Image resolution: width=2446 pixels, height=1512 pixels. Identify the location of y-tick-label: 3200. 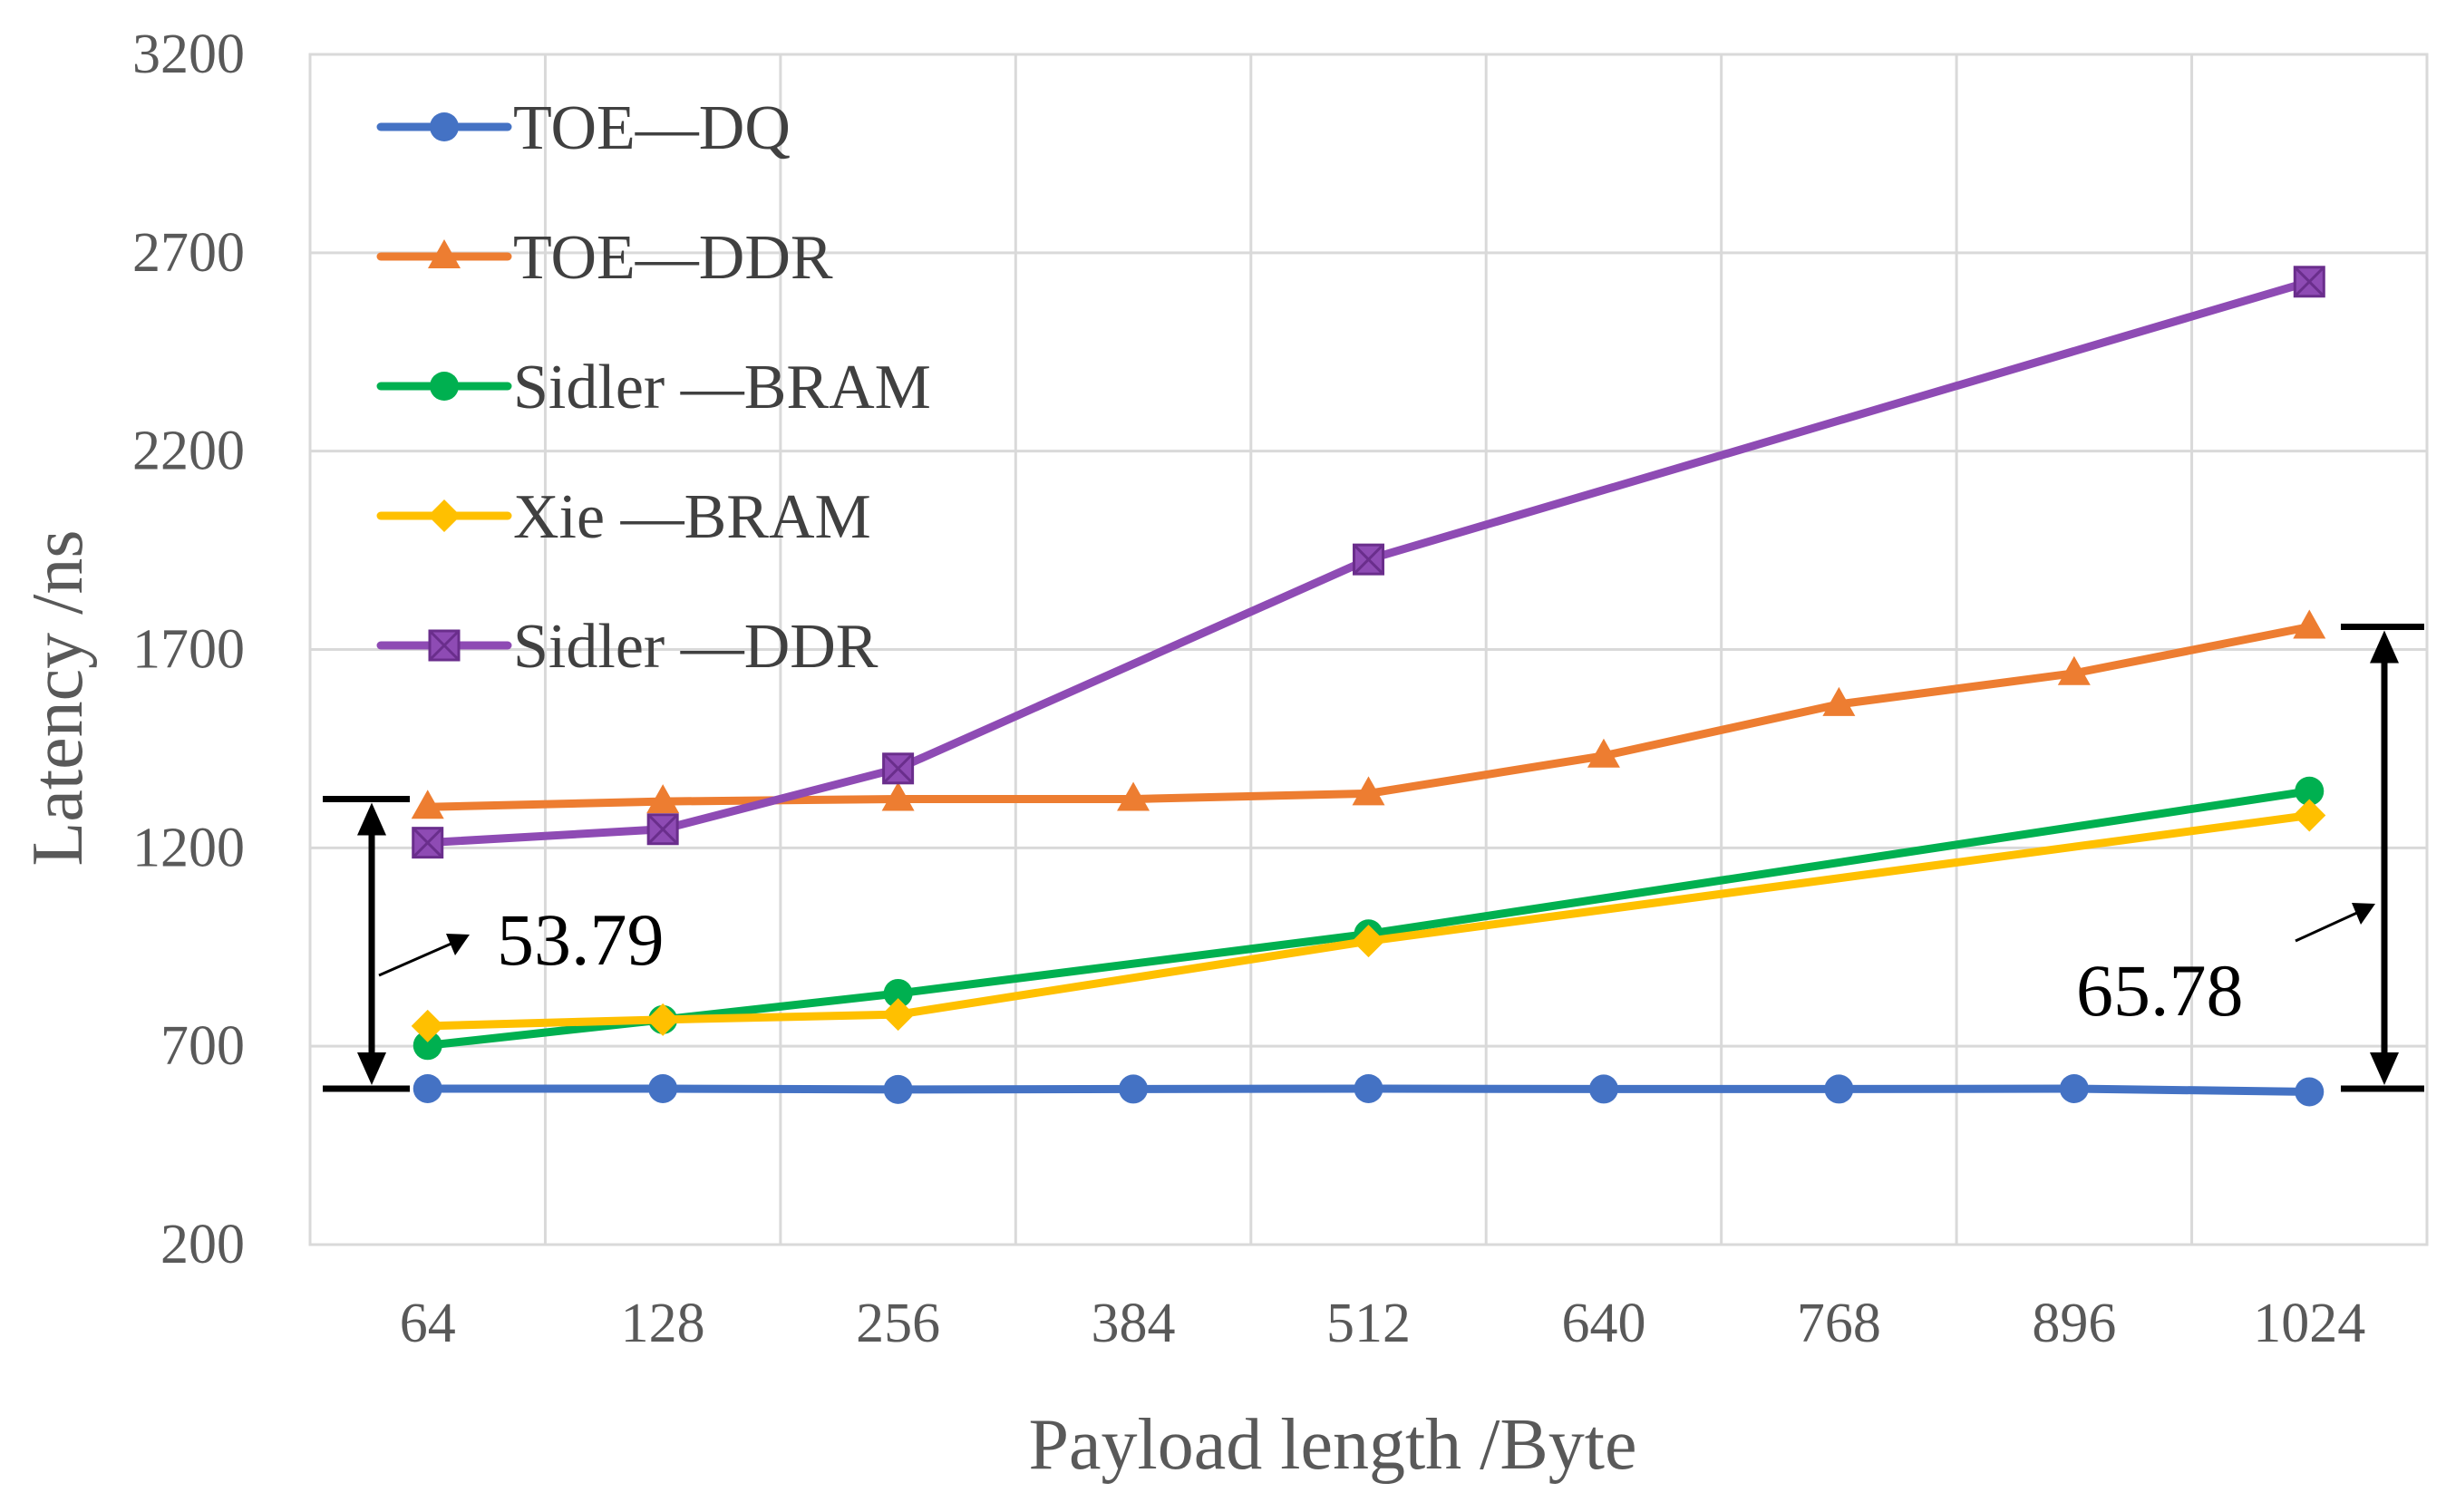
(189, 55).